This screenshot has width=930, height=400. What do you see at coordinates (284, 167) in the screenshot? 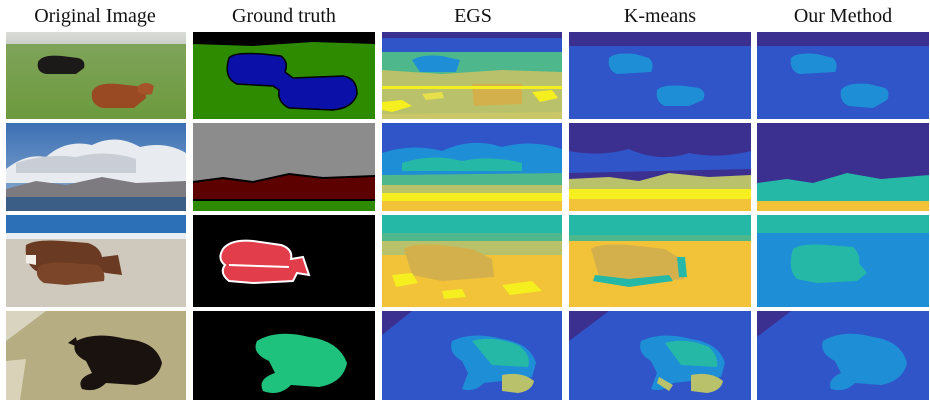
I see `row2-ground-truth` at bounding box center [284, 167].